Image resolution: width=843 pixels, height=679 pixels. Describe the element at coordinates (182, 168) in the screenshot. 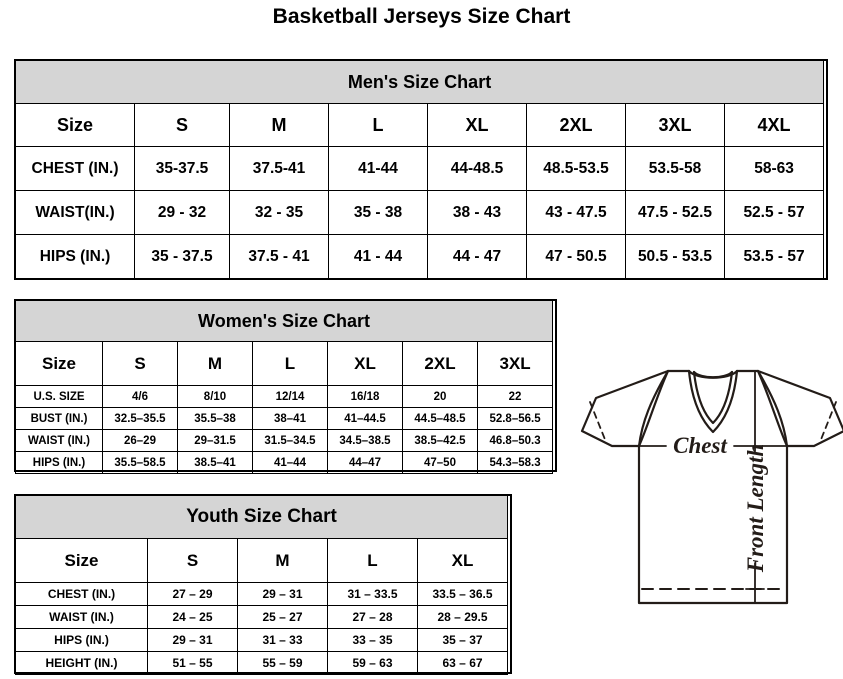

I see `mens-chest-s: 35-37.5` at that location.